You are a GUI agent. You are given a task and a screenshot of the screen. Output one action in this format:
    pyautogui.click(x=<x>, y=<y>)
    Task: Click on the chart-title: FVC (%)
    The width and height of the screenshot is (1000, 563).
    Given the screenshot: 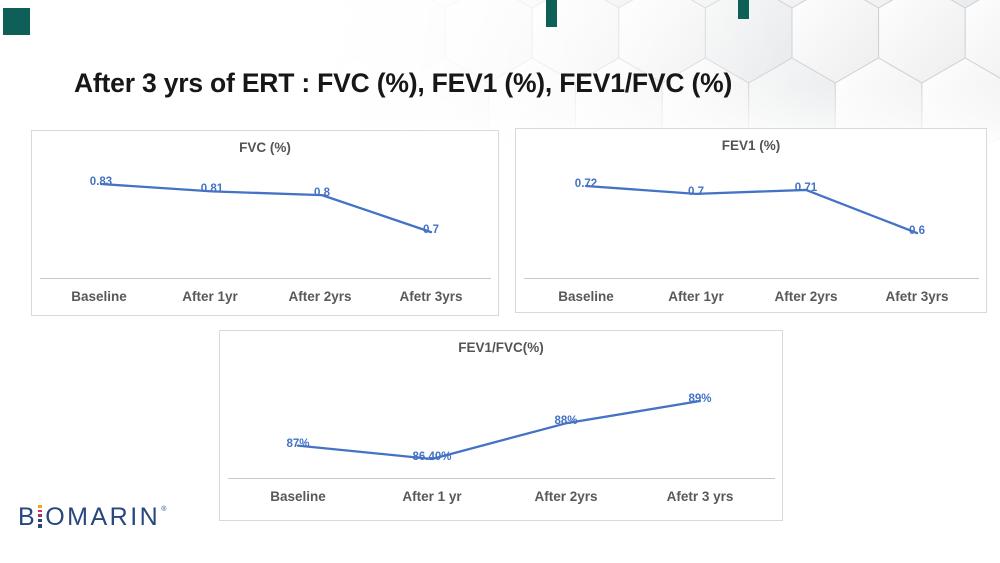 What is the action you would take?
    pyautogui.click(x=265, y=147)
    